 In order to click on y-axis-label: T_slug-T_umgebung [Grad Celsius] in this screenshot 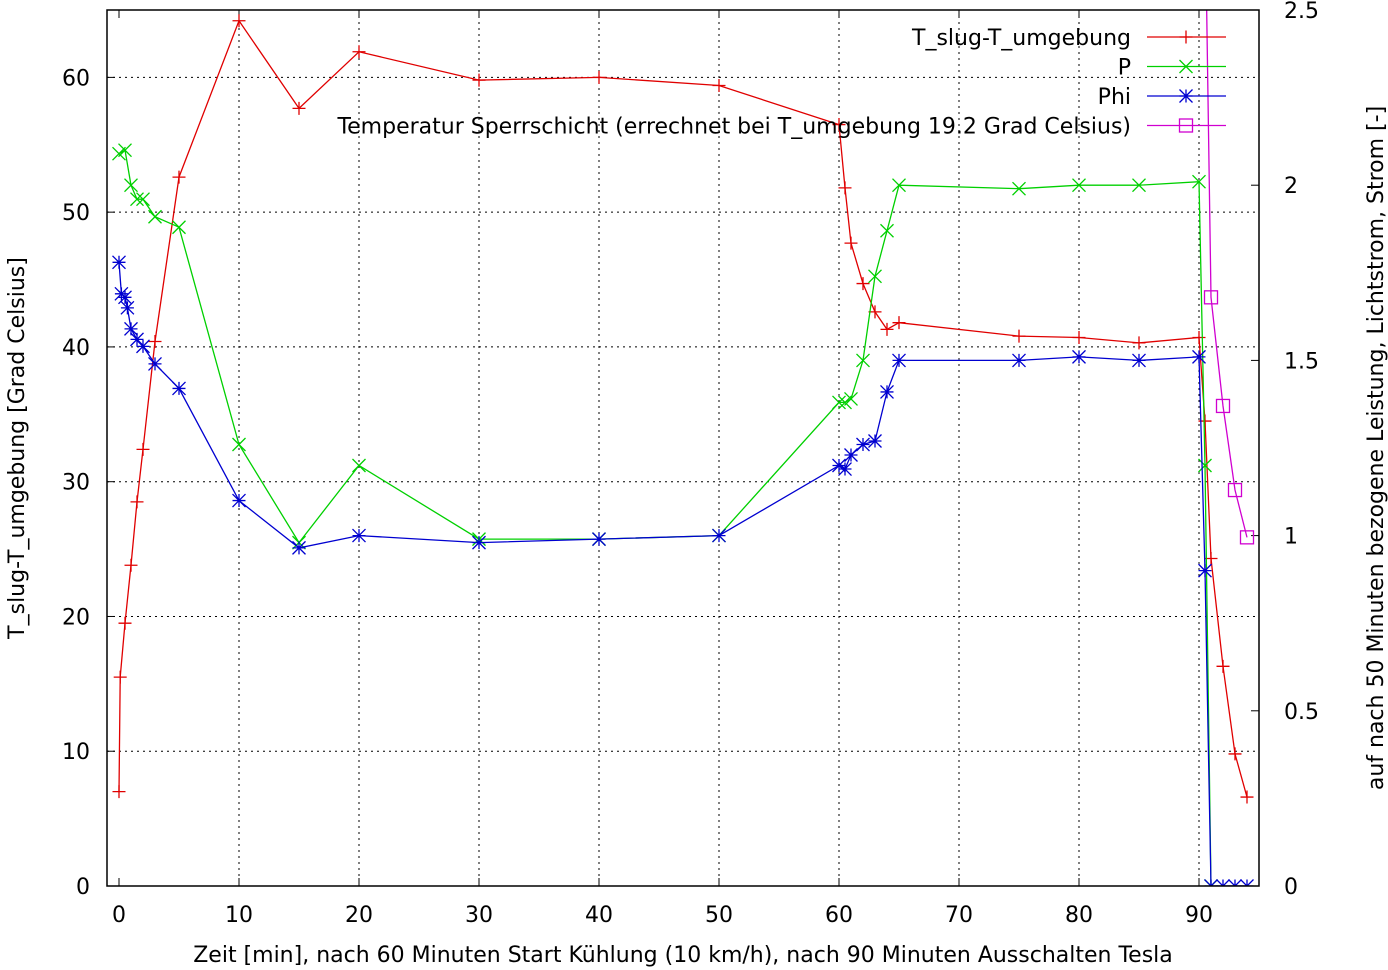, I will do `click(17, 448)`.